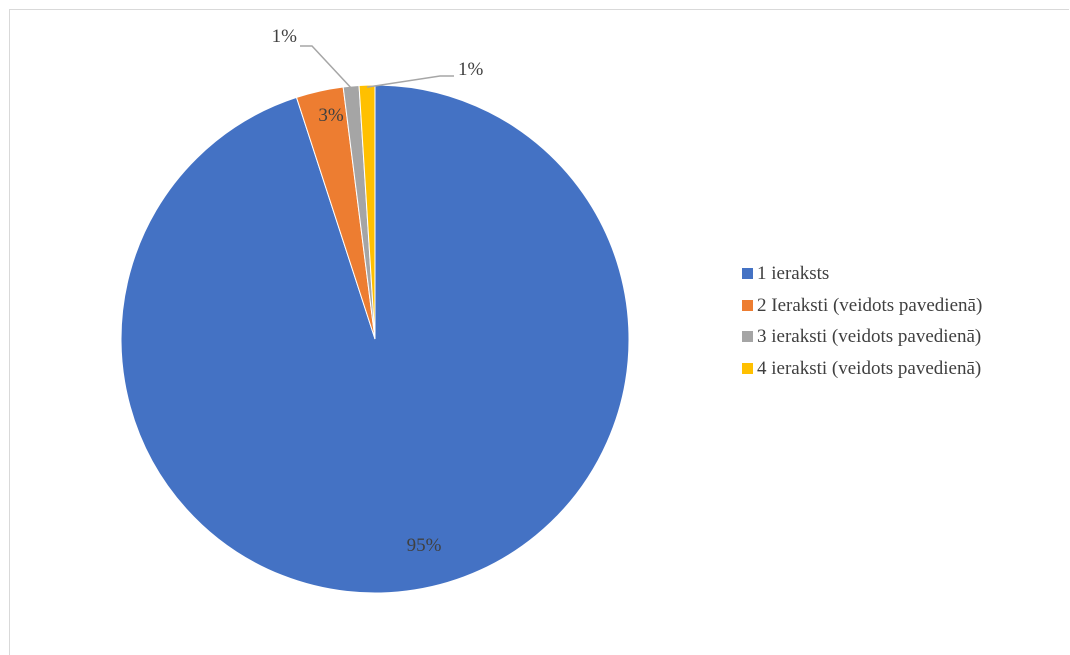  Describe the element at coordinates (367, 212) in the screenshot. I see `slice-4-ieraksti` at that location.